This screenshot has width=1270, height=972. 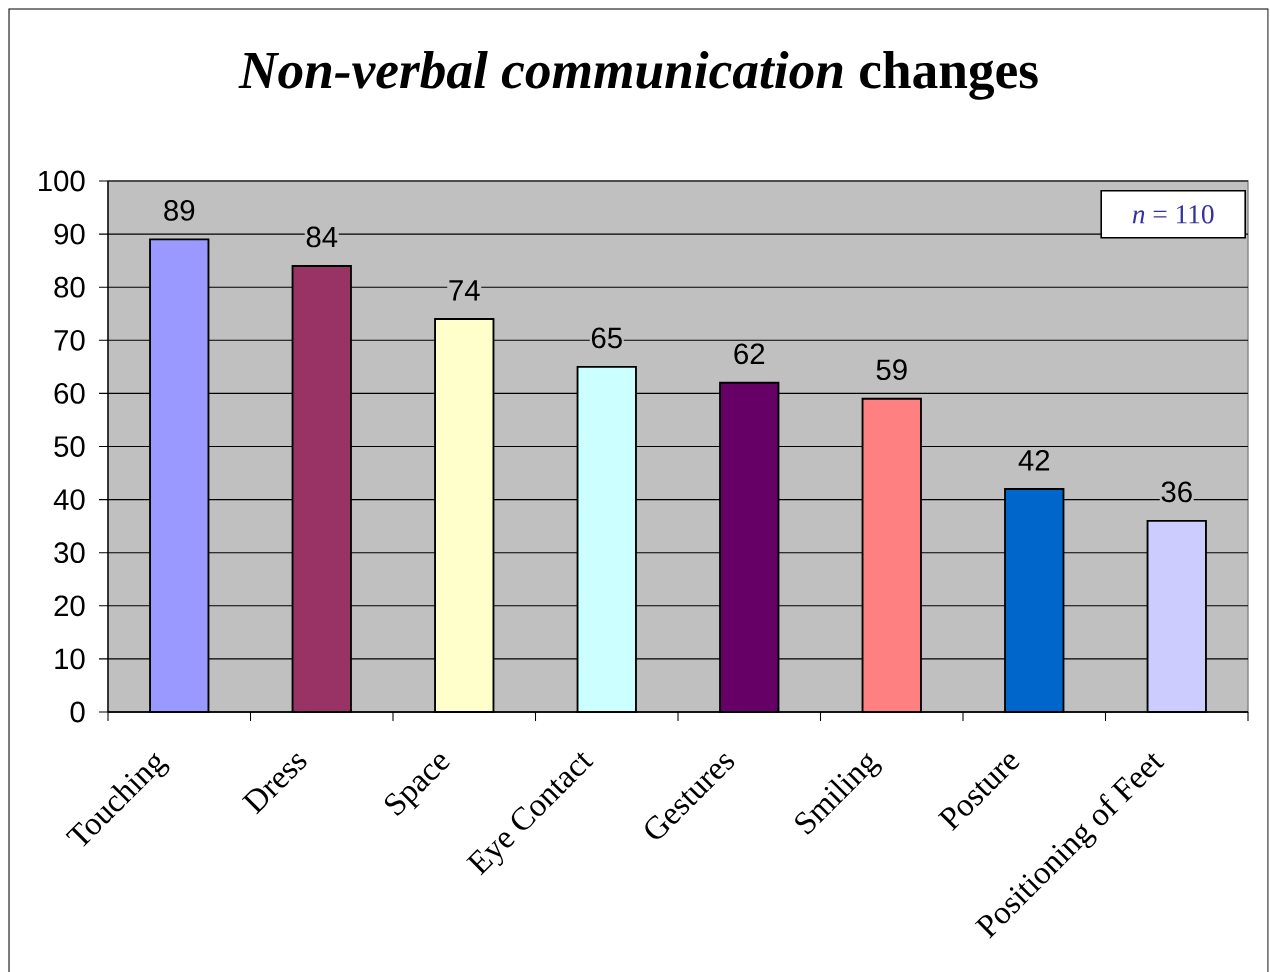 What do you see at coordinates (77, 712) in the screenshot?
I see `y-tick-label: 0` at bounding box center [77, 712].